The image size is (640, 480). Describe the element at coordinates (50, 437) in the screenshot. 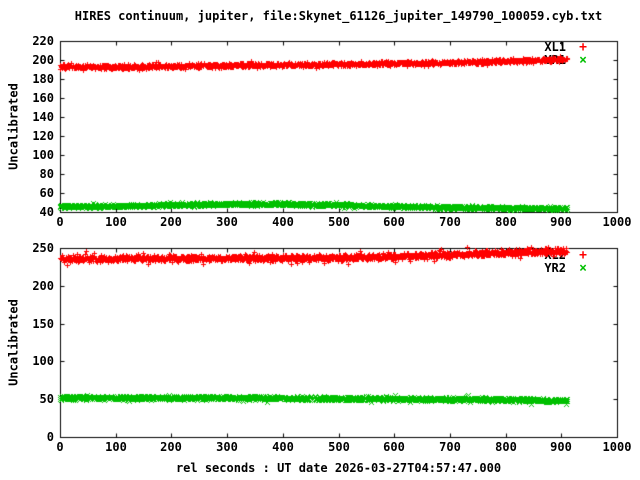

I see `y-tick-label: 0` at that location.